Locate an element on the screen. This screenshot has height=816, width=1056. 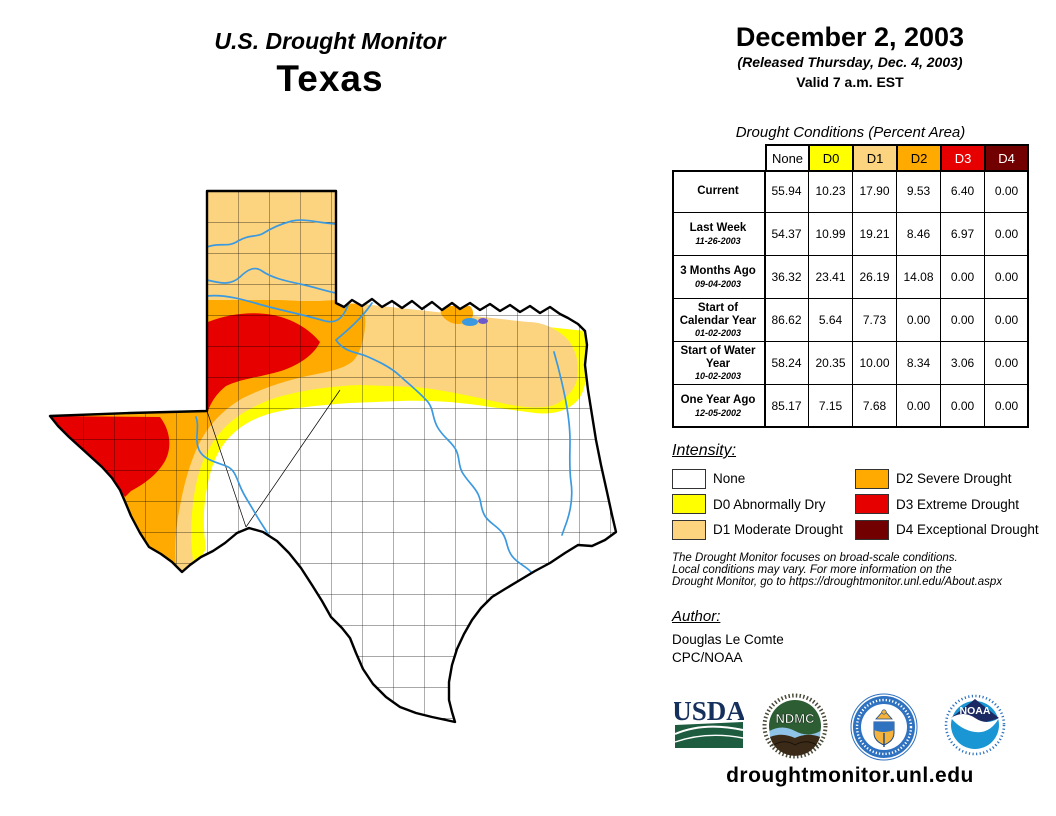
brazos-river is located at coordinates (437, 441).